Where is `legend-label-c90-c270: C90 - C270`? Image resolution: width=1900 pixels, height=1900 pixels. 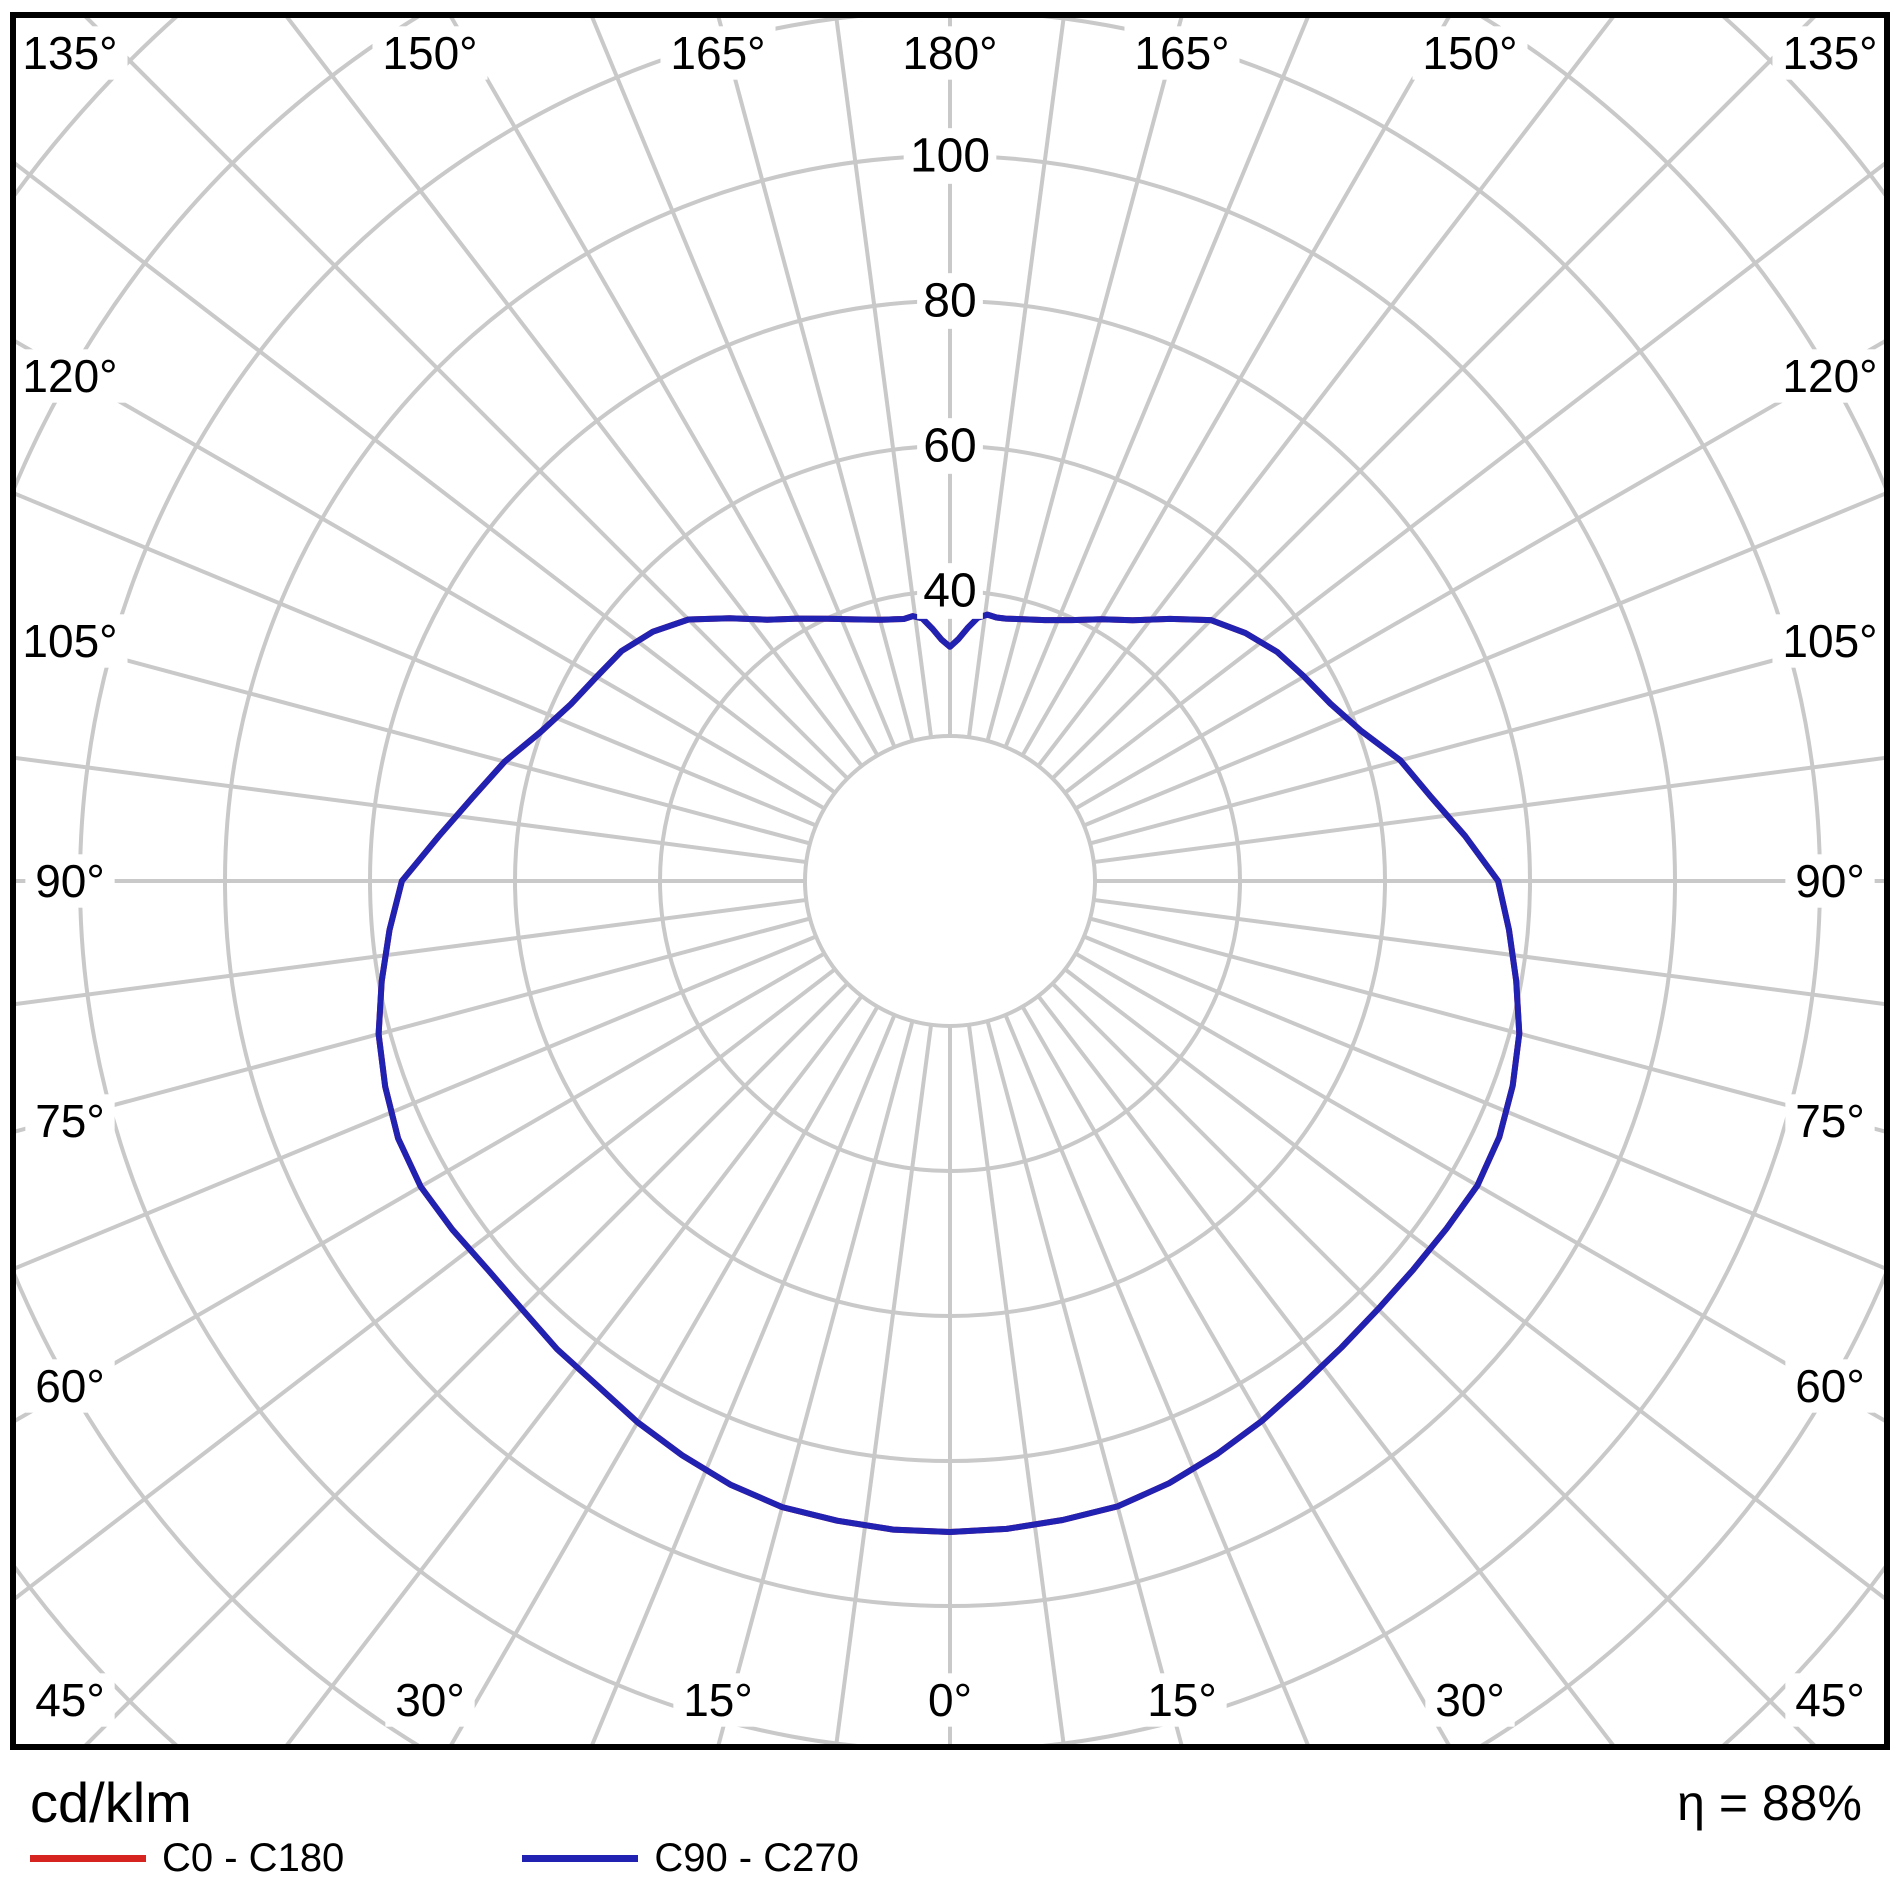
legend-label-c90-c270: C90 - C270 is located at coordinates (756, 1857).